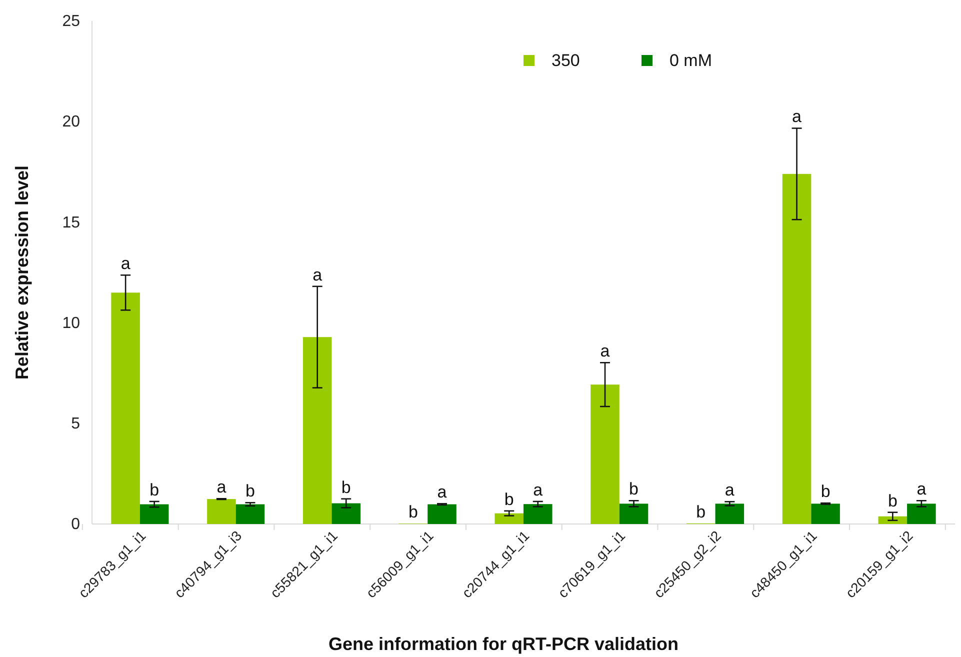 The image size is (961, 657). What do you see at coordinates (503, 644) in the screenshot?
I see `x-axis-title: Gene information for qRT-PCR validation` at bounding box center [503, 644].